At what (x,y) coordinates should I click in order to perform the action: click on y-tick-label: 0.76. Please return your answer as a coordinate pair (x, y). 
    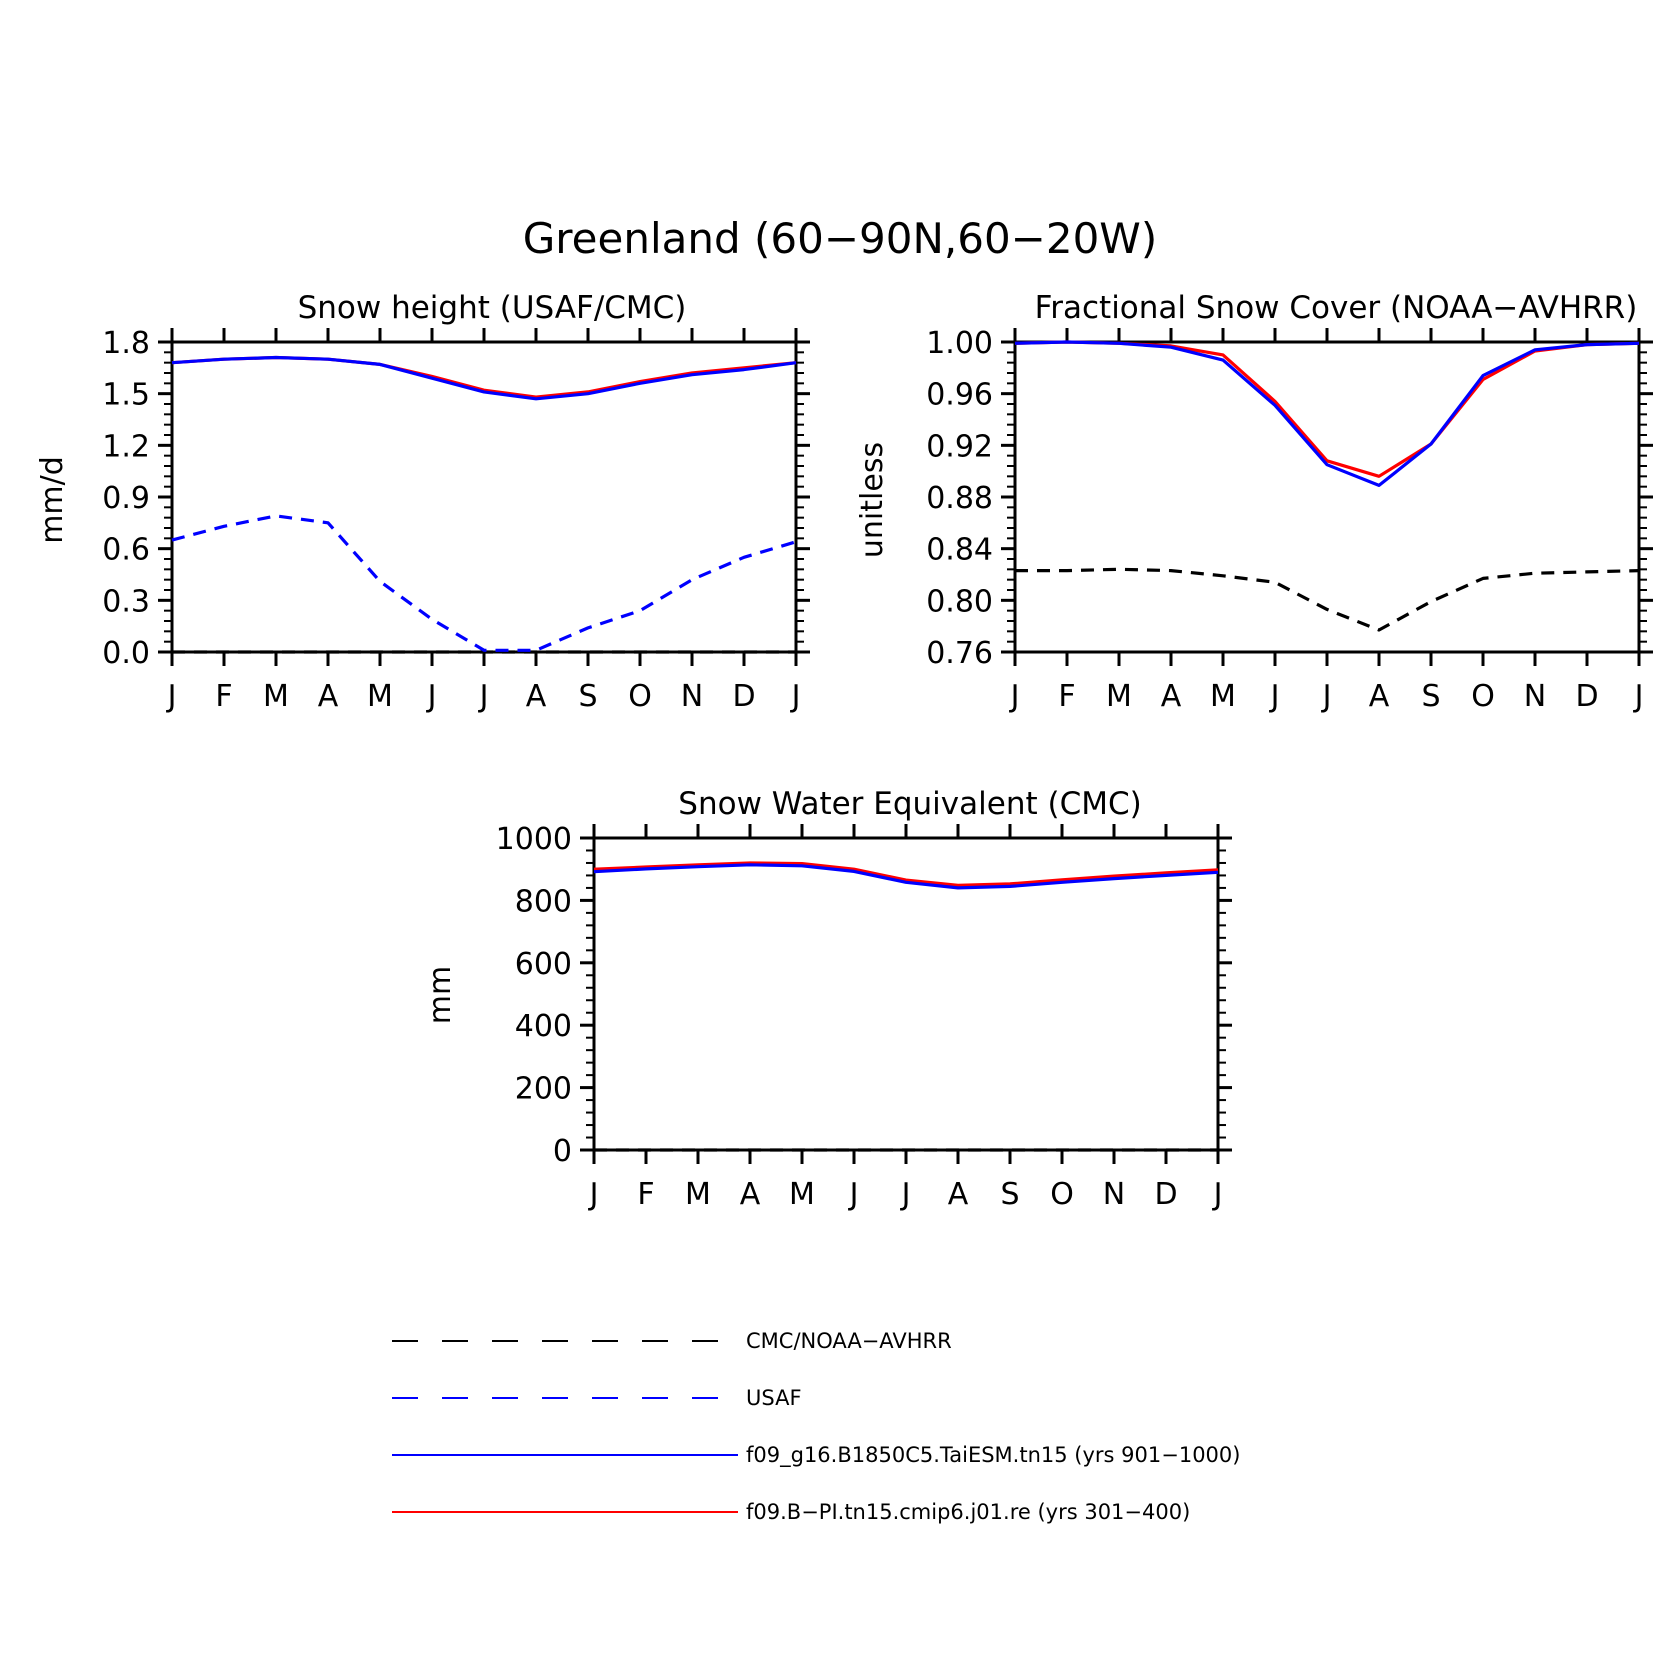
    Looking at the image, I should click on (959, 653).